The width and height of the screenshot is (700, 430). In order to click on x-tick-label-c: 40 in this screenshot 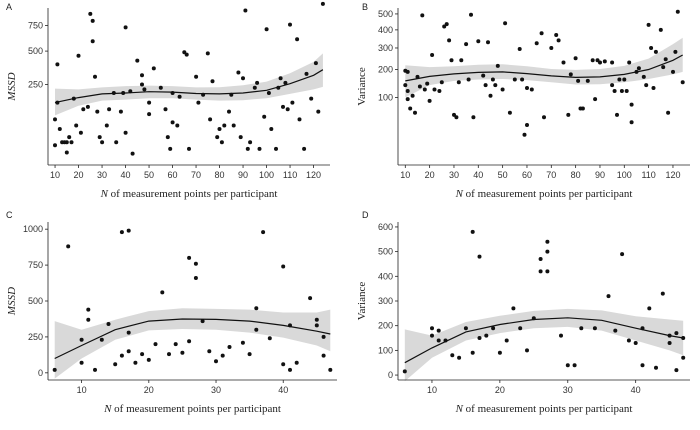, I will do `click(283, 390)`.